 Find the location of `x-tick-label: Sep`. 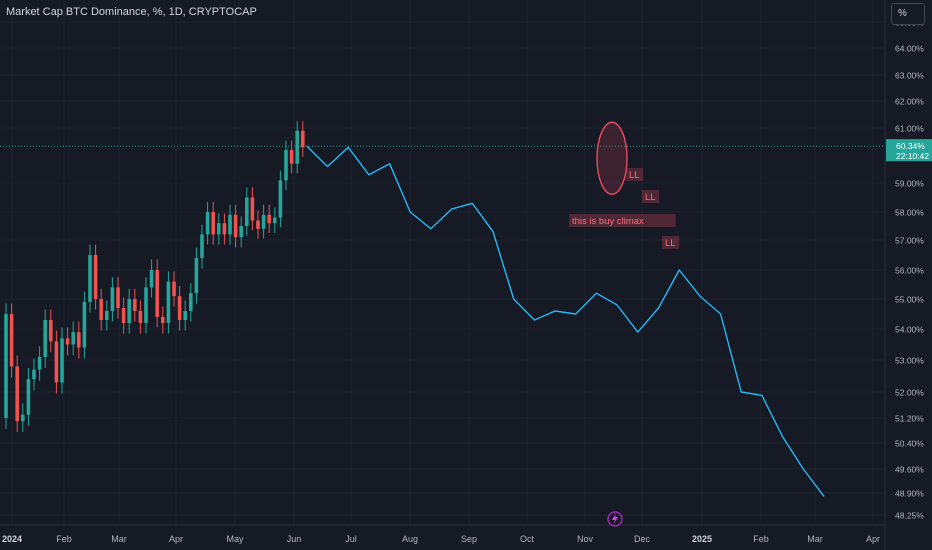

x-tick-label: Sep is located at coordinates (469, 539).